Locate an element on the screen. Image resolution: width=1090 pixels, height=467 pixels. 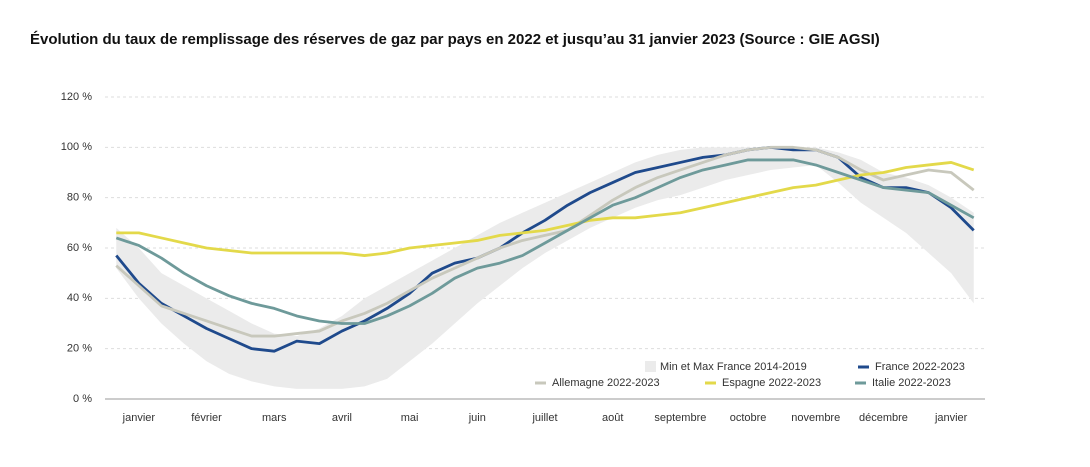
y-tick-label: 80 % is located at coordinates (79, 198).